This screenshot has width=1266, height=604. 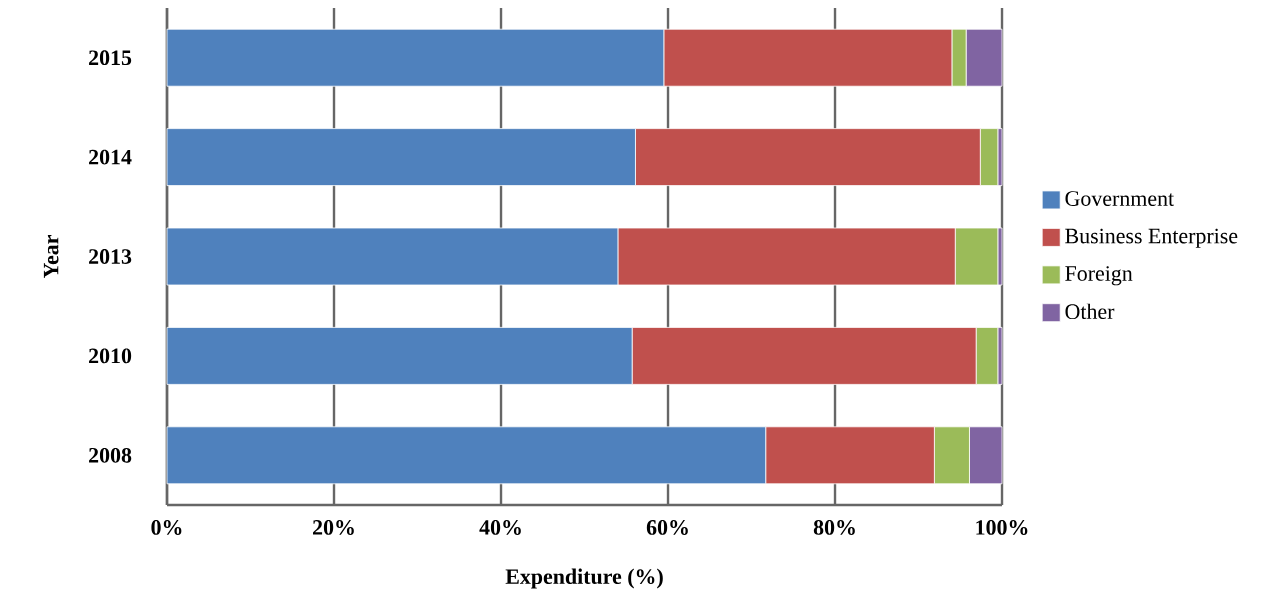 What do you see at coordinates (1002, 527) in the screenshot?
I see `x-tick-label: 100%` at bounding box center [1002, 527].